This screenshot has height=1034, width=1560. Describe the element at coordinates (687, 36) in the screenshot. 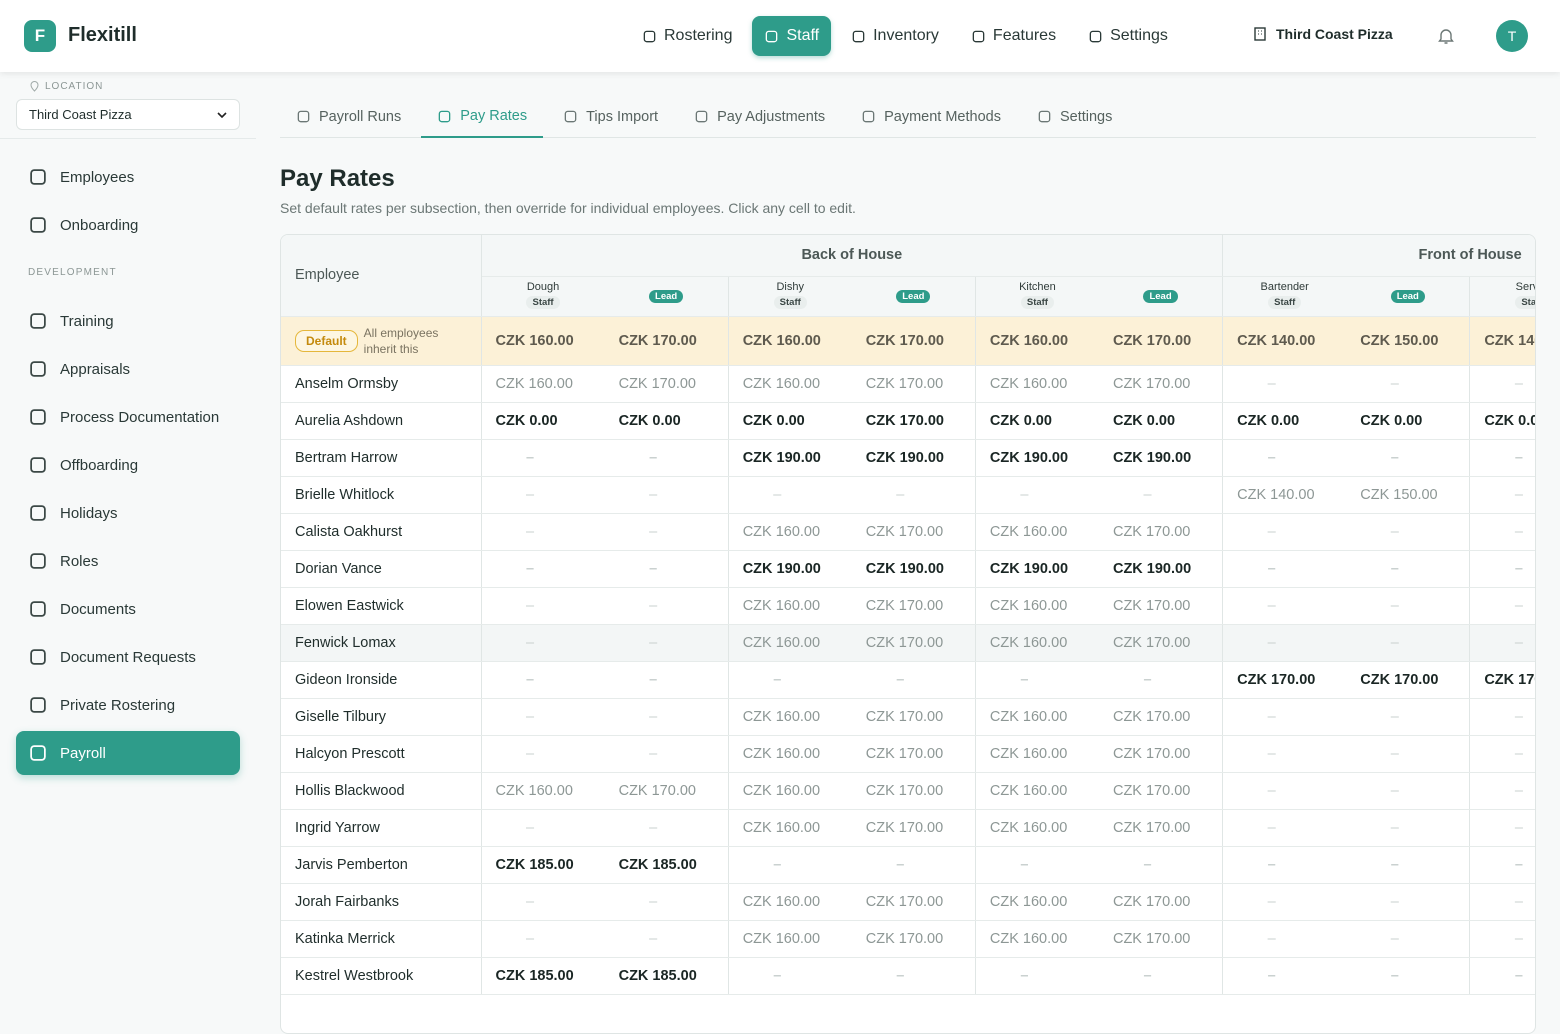

I see `nav-item: Rostering` at that location.